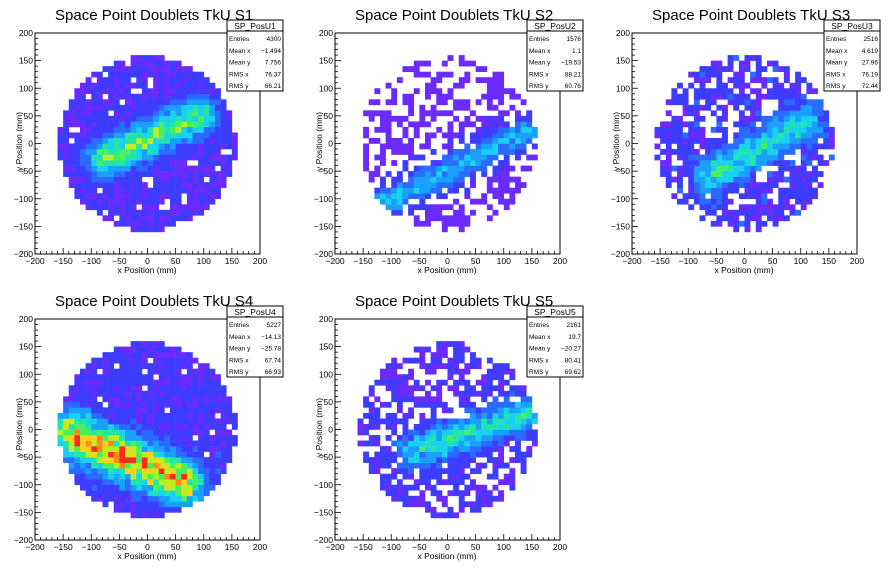  Describe the element at coordinates (447, 429) in the screenshot. I see `axis-ticks` at that location.